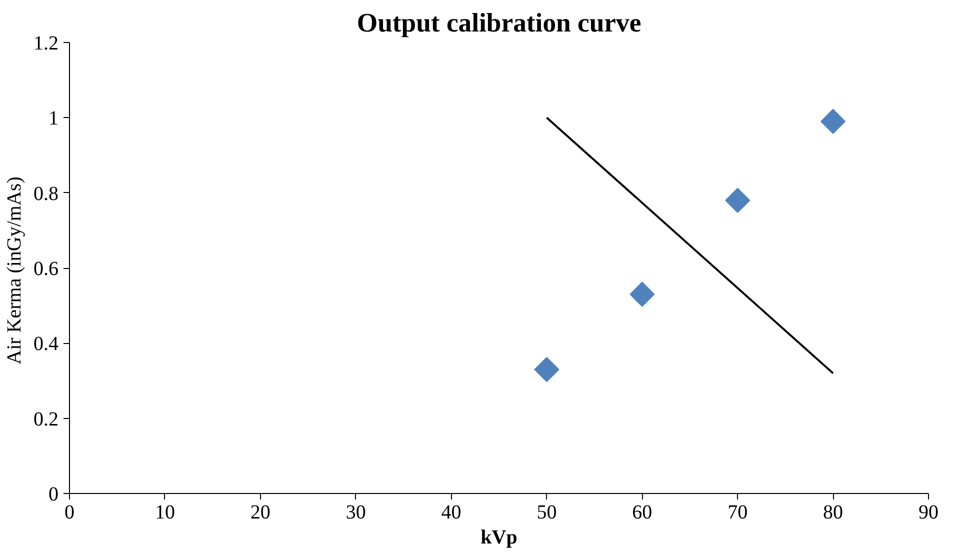 The width and height of the screenshot is (958, 553). Describe the element at coordinates (451, 513) in the screenshot. I see `x-tick-label: 40` at that location.